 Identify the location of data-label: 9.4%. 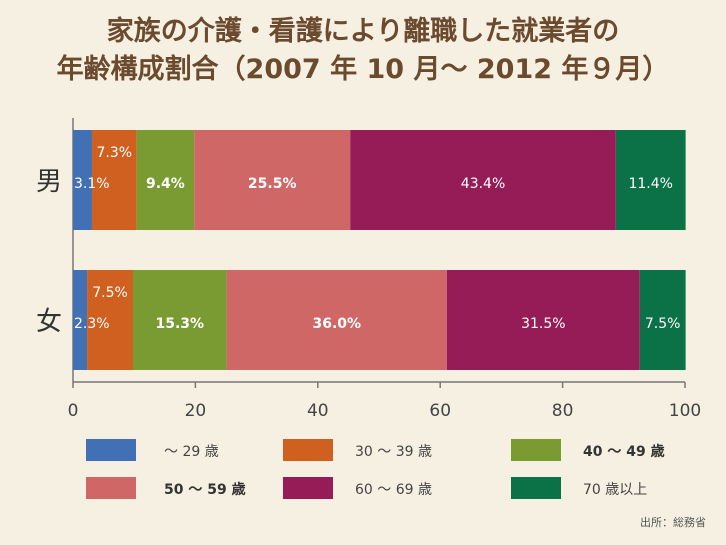
(165, 184).